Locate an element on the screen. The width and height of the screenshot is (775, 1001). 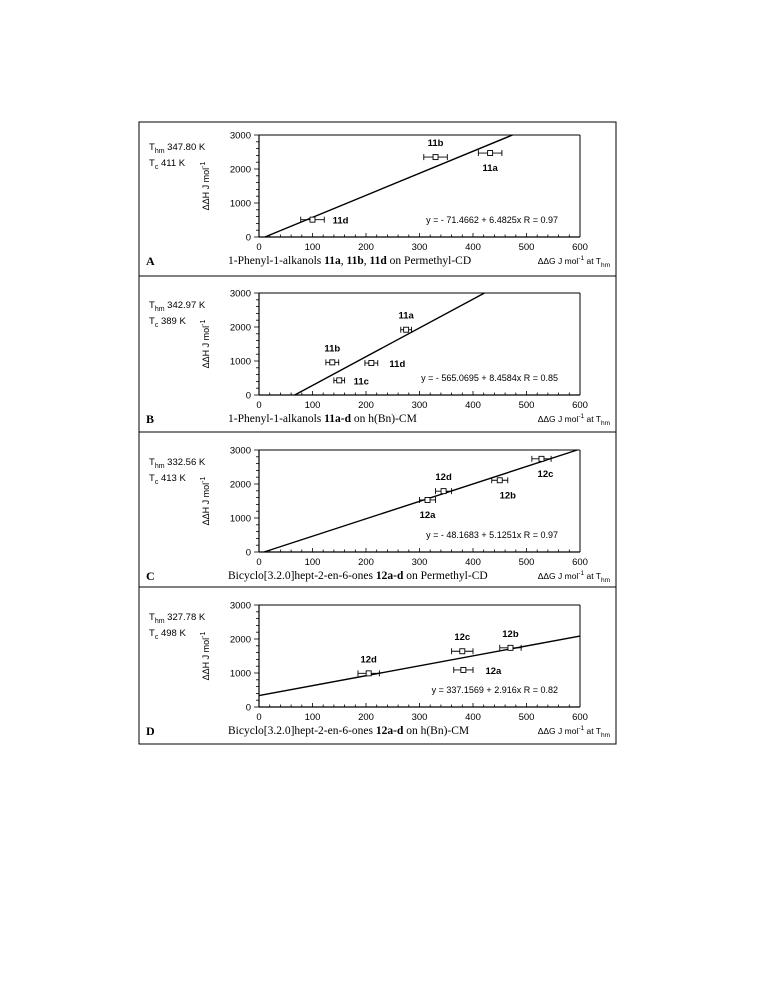
data-point-11b is located at coordinates (435, 157).